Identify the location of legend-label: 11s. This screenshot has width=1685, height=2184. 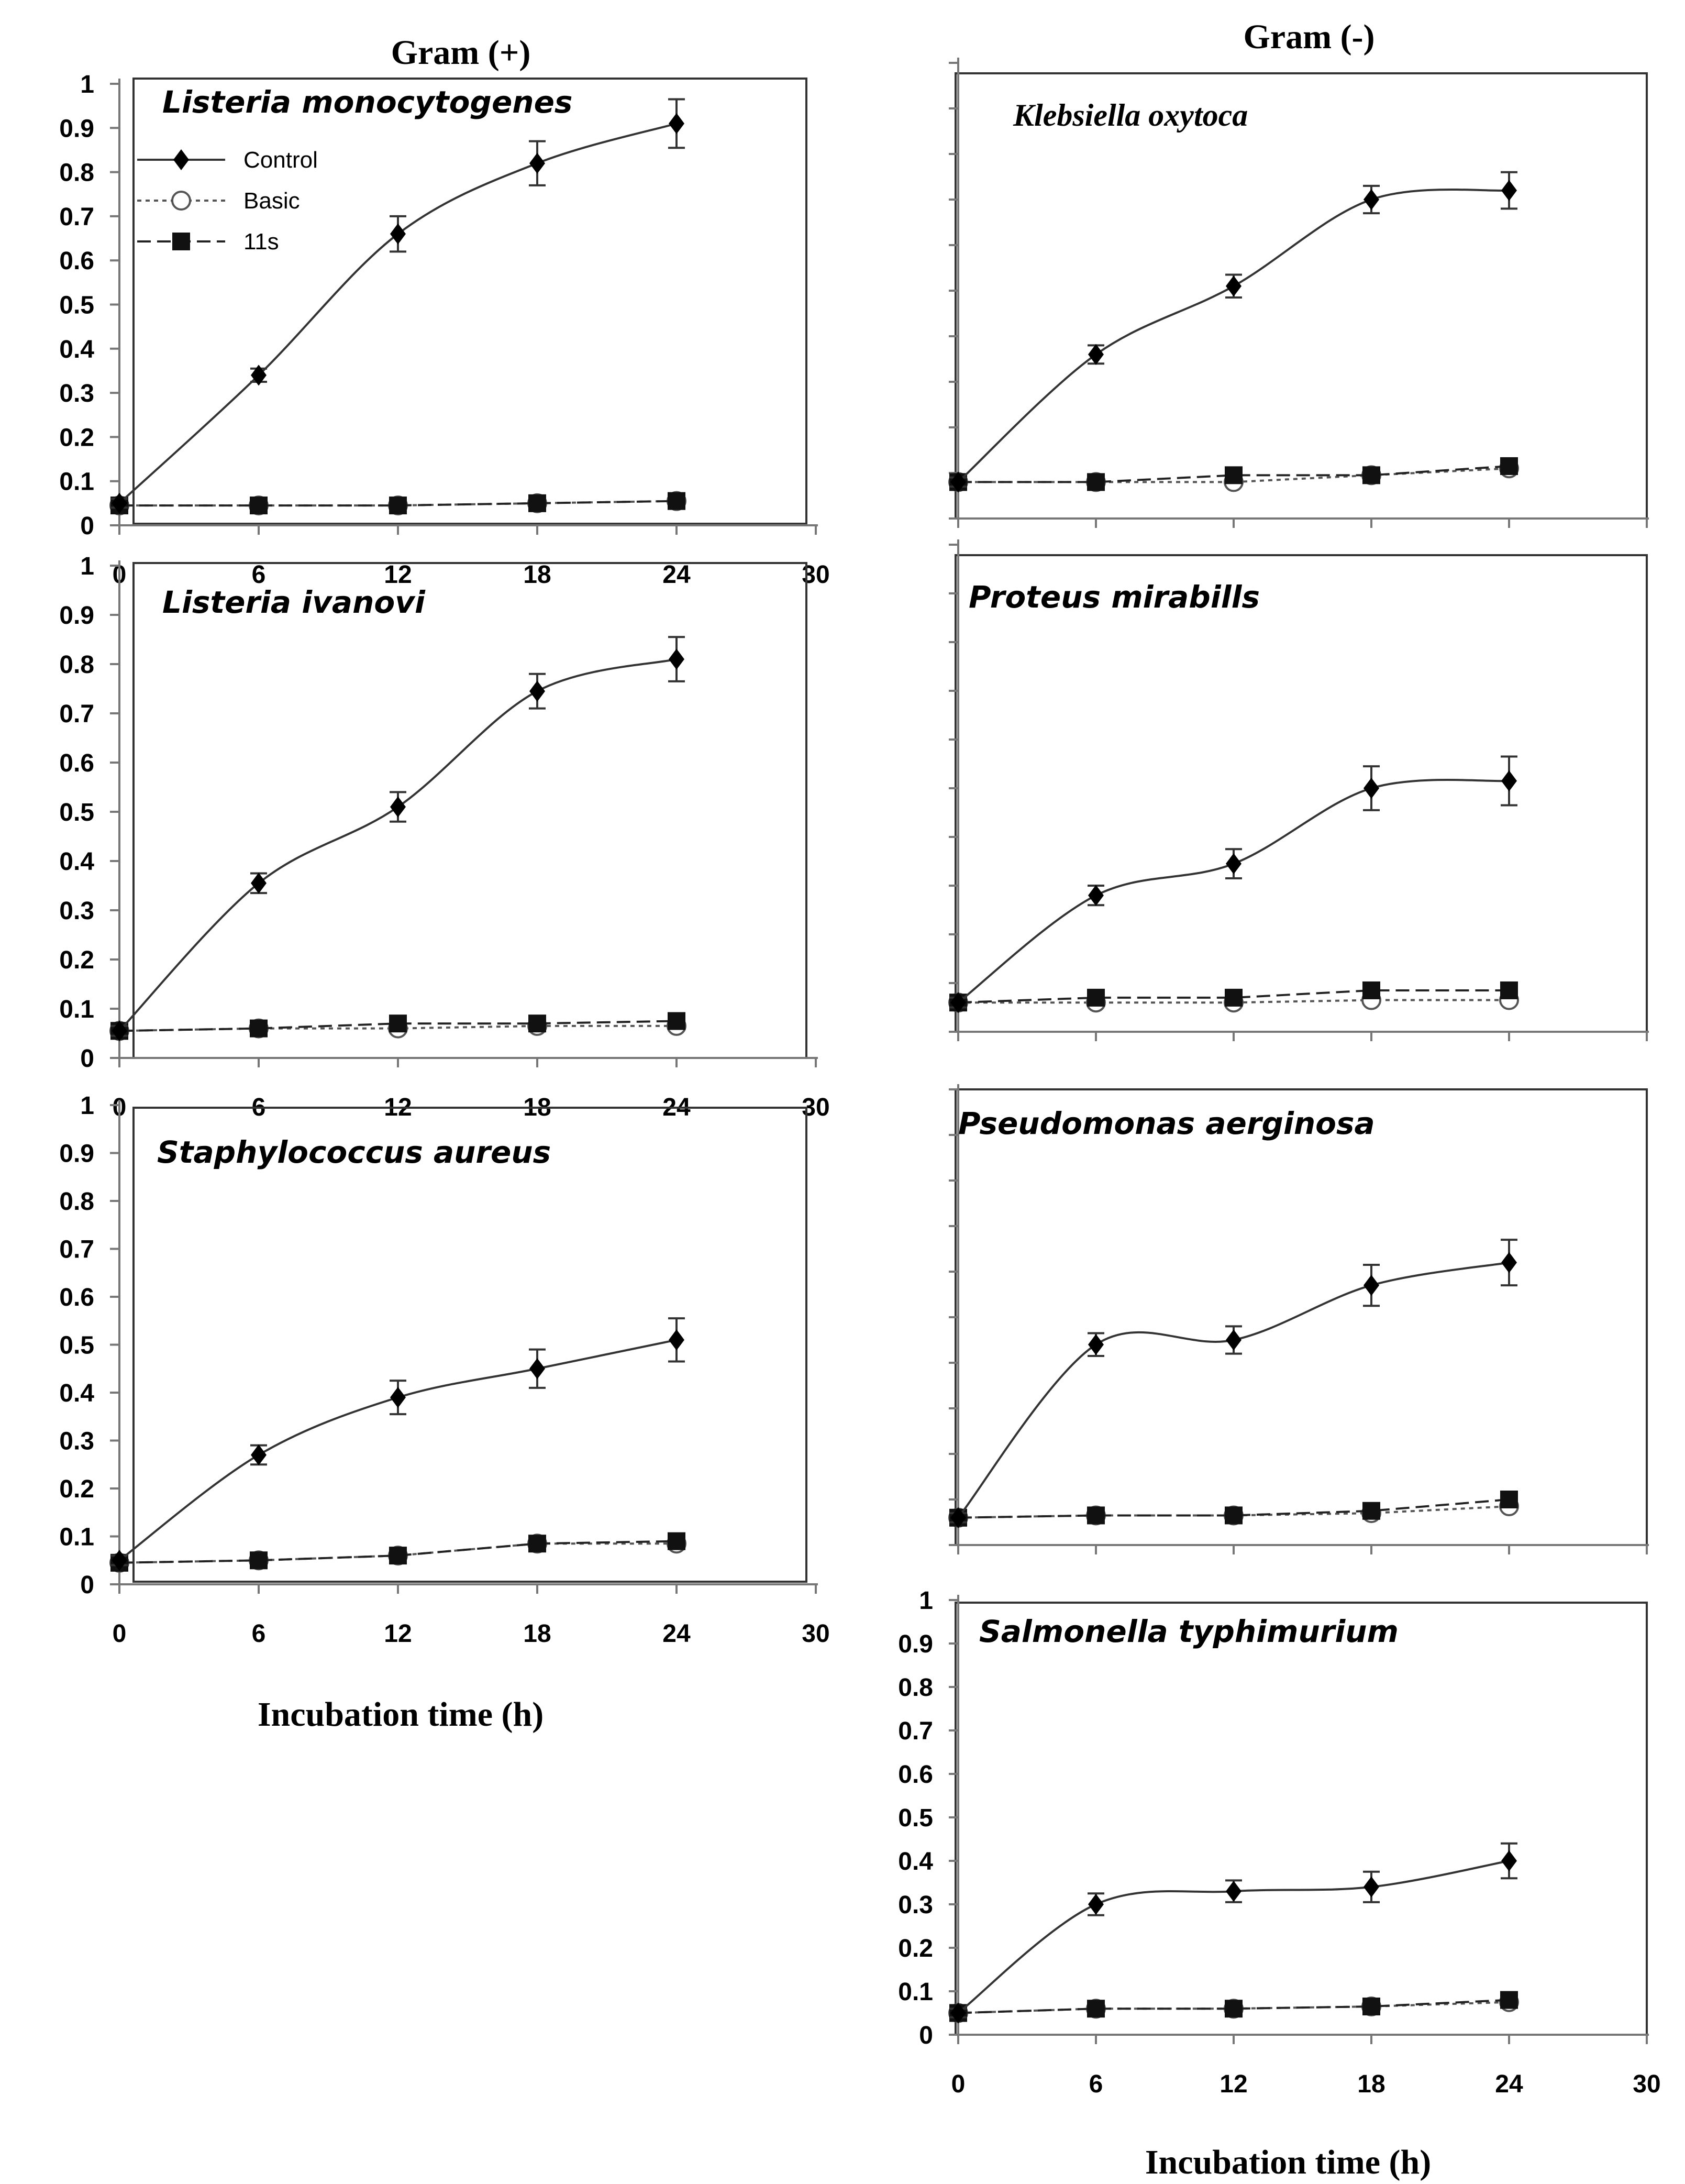
(261, 242).